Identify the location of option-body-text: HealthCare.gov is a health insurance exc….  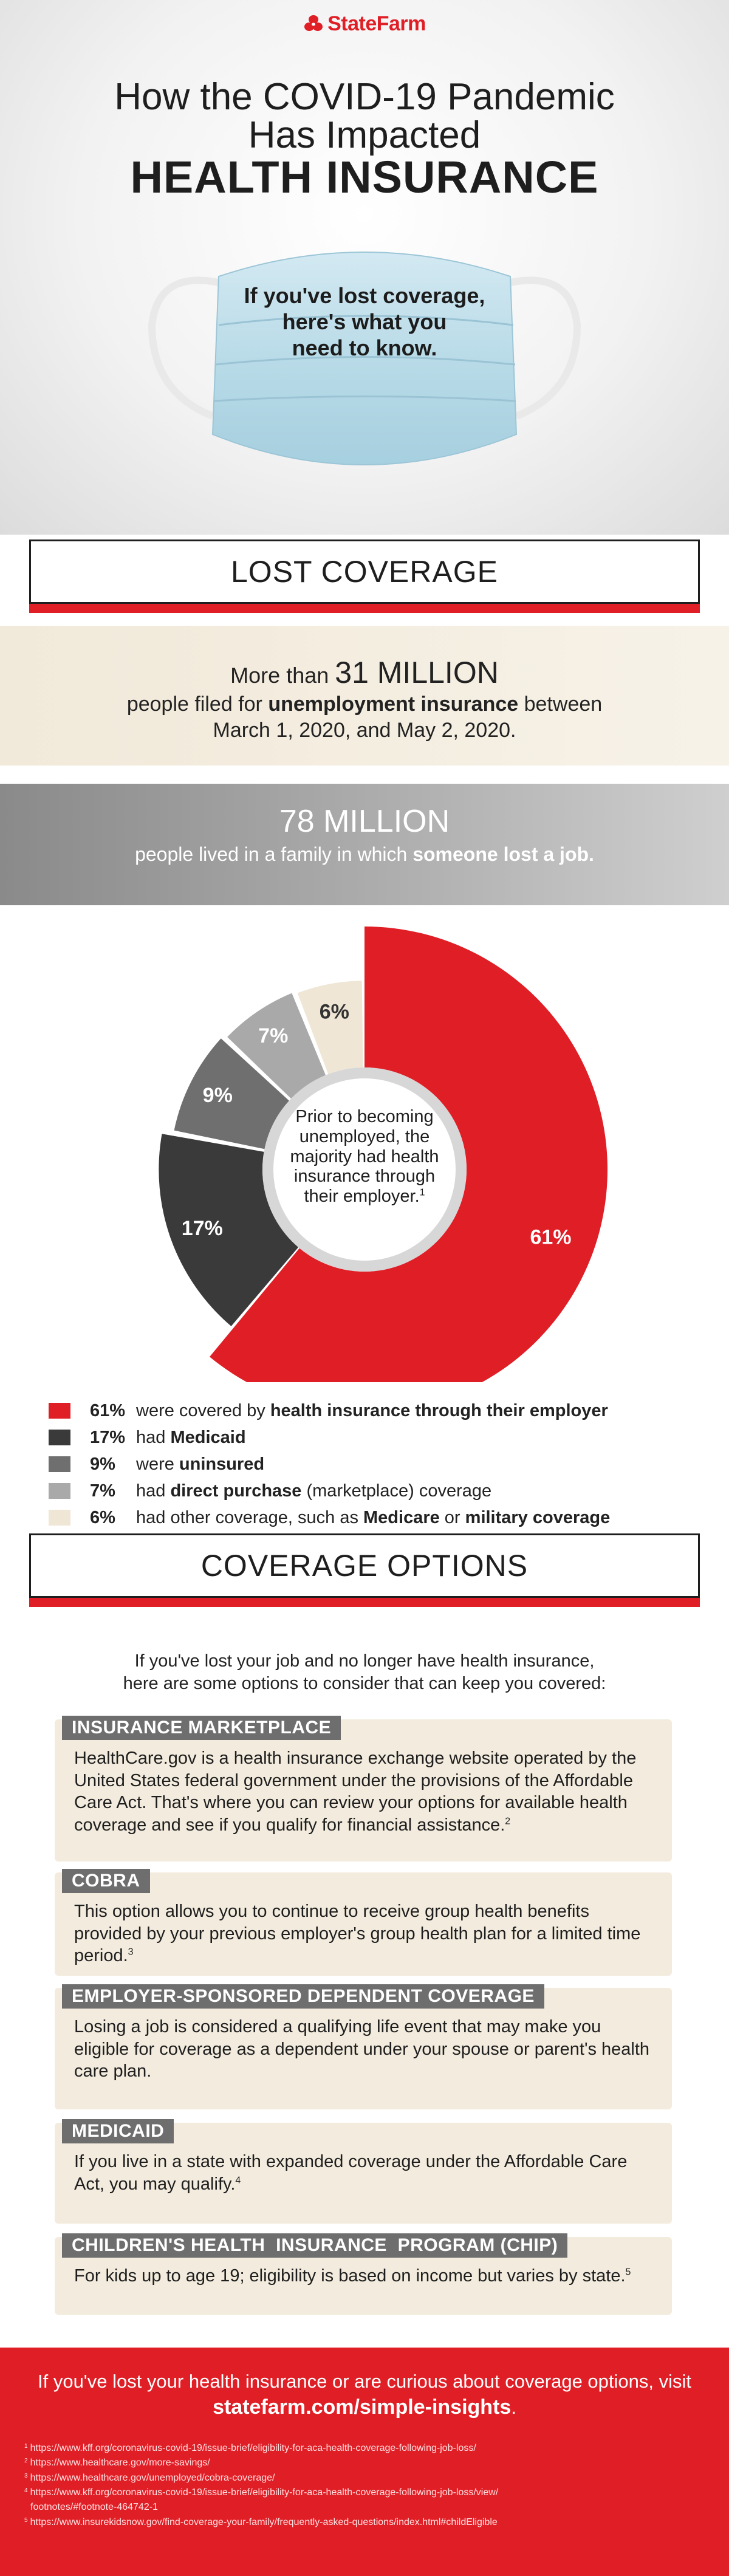
(356, 1792).